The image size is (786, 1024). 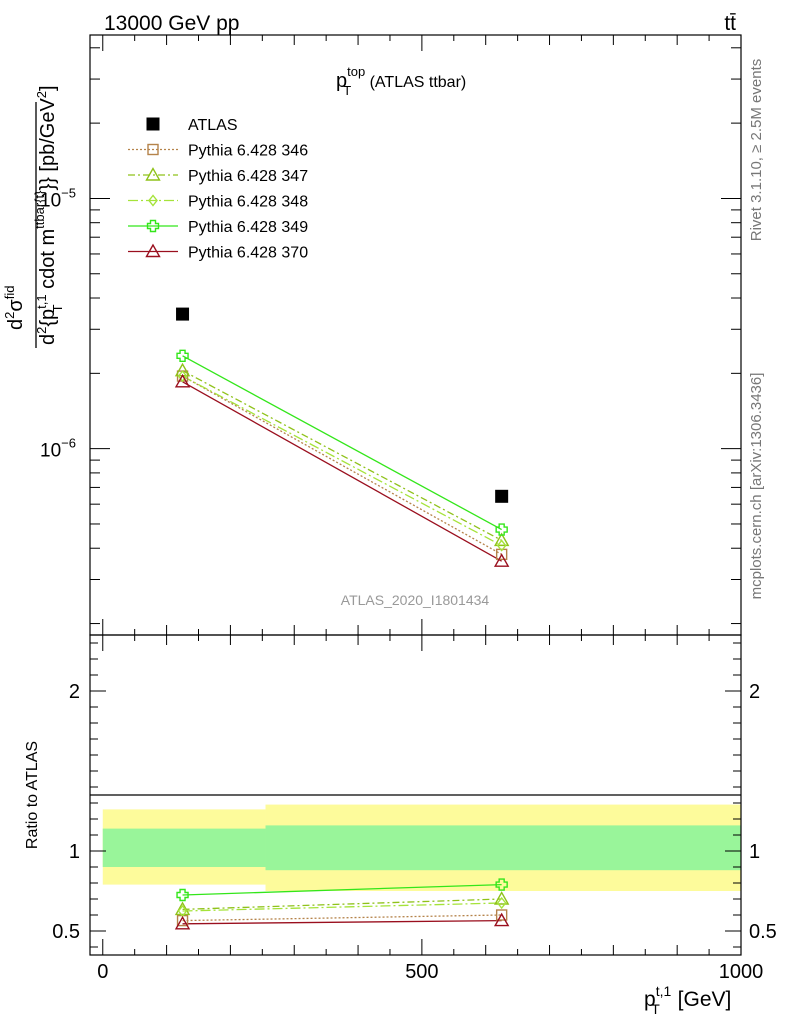 What do you see at coordinates (754, 852) in the screenshot?
I see `ratio-y-tick-label-right: 1` at bounding box center [754, 852].